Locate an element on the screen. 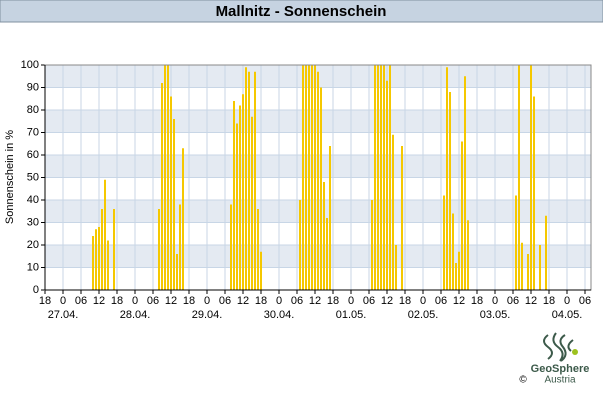  logo-sub: Austria is located at coordinates (560, 380).